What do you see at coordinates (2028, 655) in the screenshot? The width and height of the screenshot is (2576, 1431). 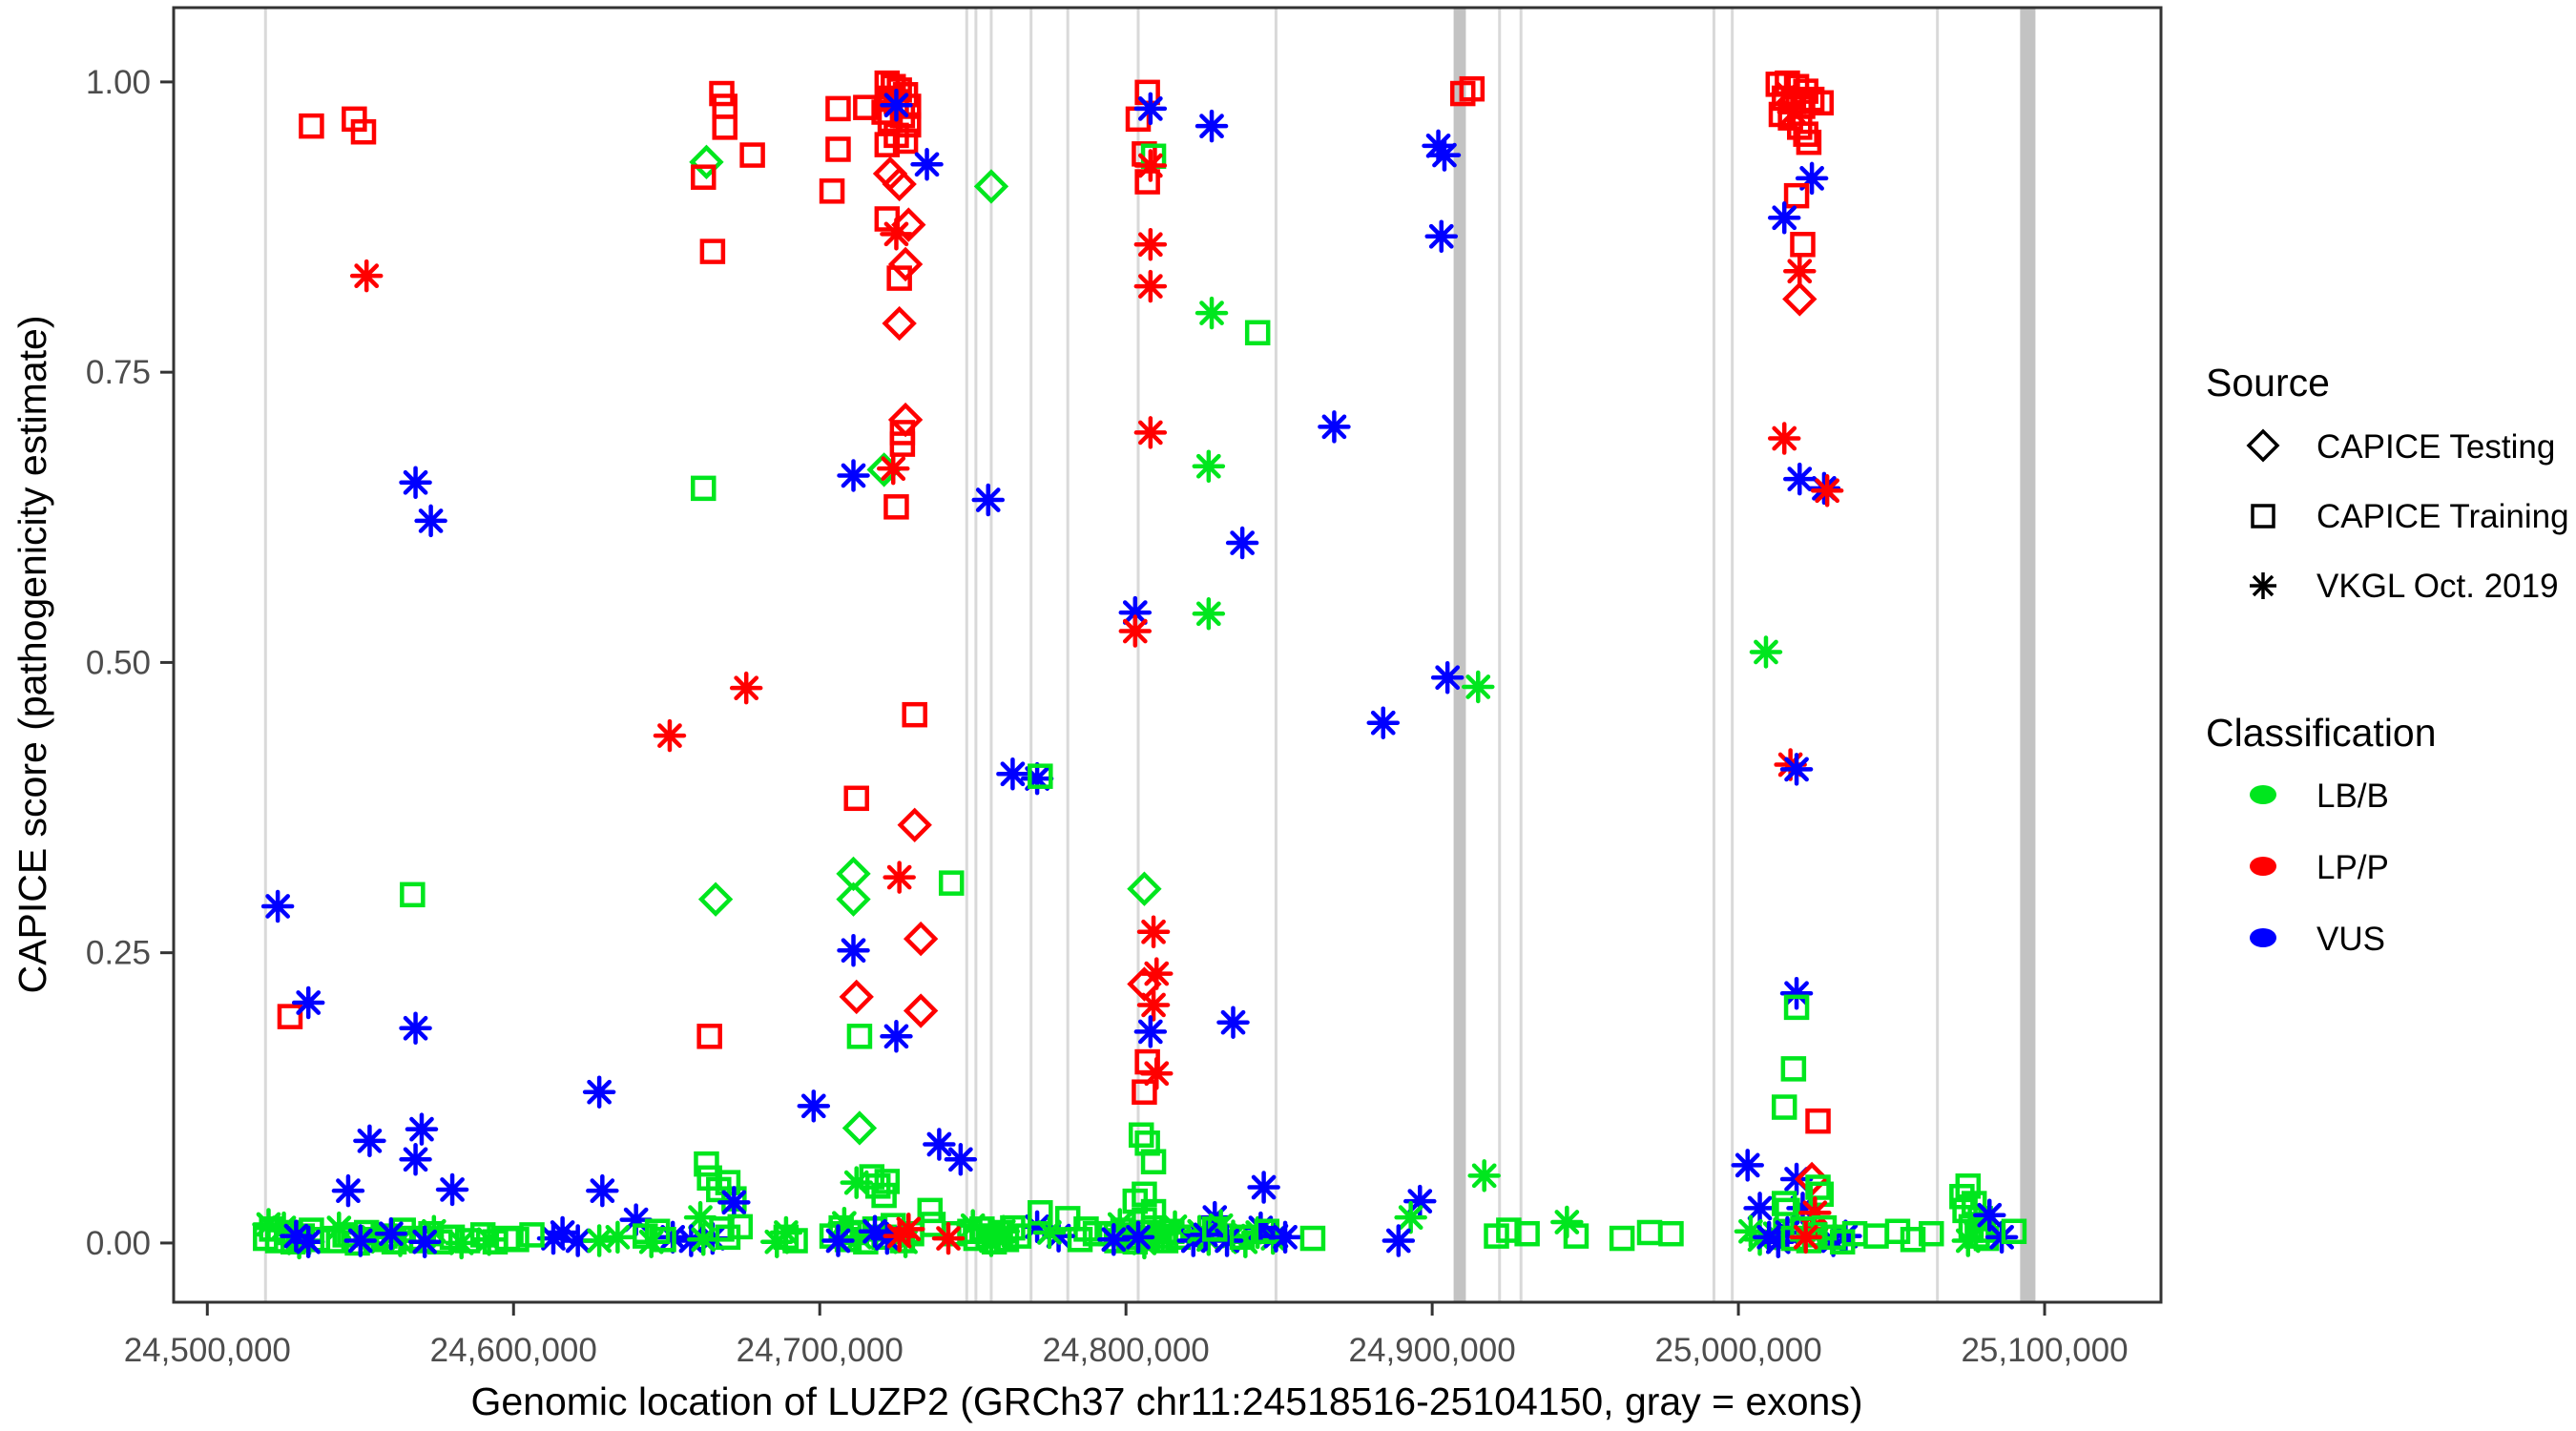 I see `exon-band` at bounding box center [2028, 655].